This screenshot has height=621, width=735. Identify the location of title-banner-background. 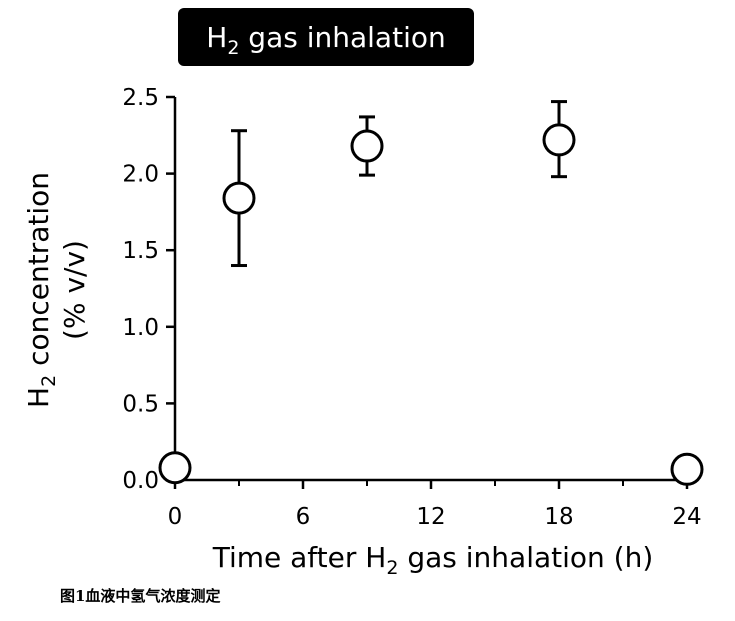
(326, 37).